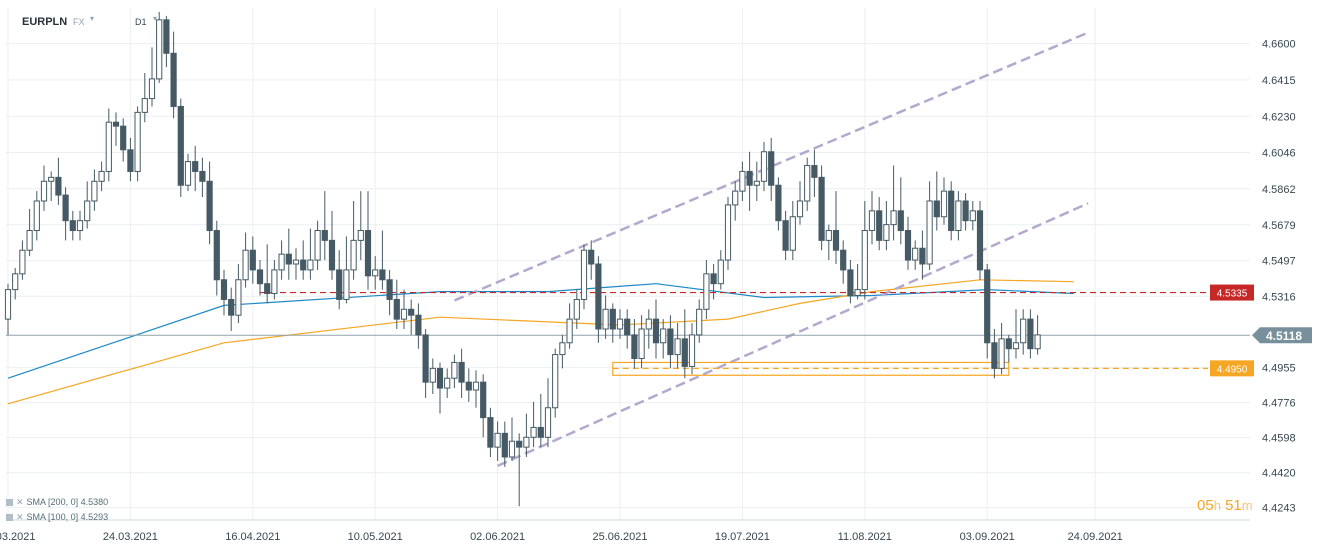  Describe the element at coordinates (155, 18) in the screenshot. I see `timeframe-dropdown-icon: ▾` at that location.